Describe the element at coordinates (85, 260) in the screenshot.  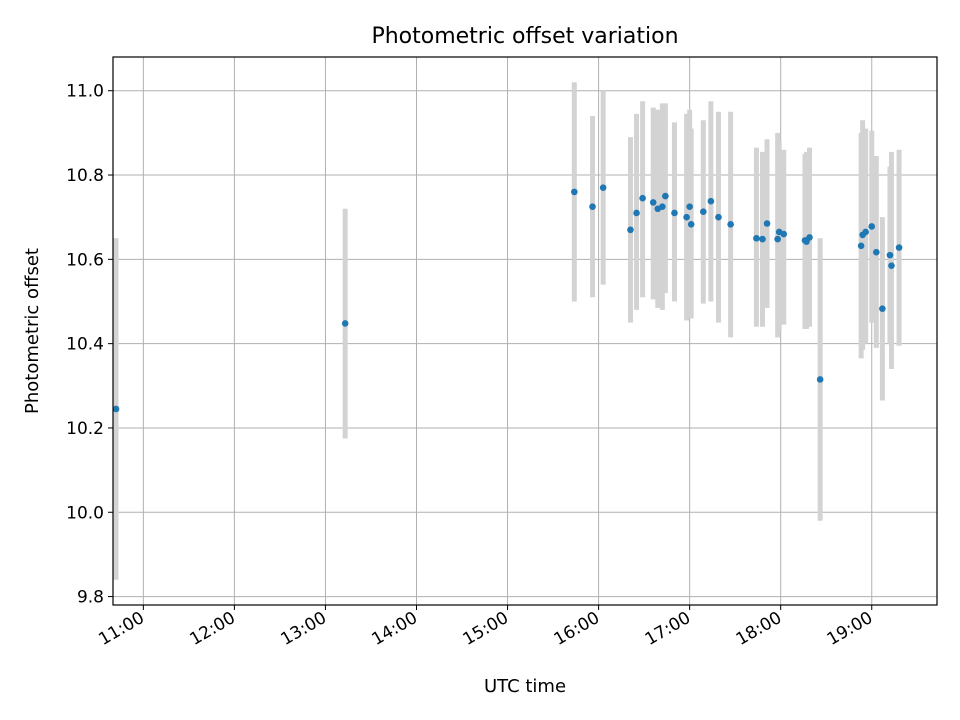
I see `y-tick-label: 10.6` at that location.